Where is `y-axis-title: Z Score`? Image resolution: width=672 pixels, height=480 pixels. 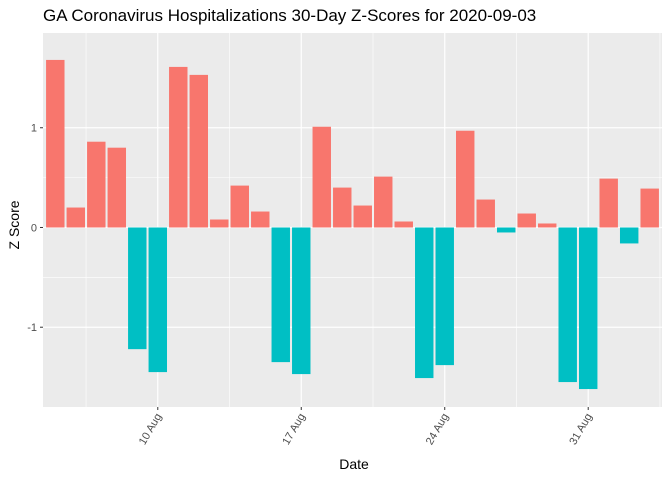
y-axis-title: Z Score is located at coordinates (14, 224).